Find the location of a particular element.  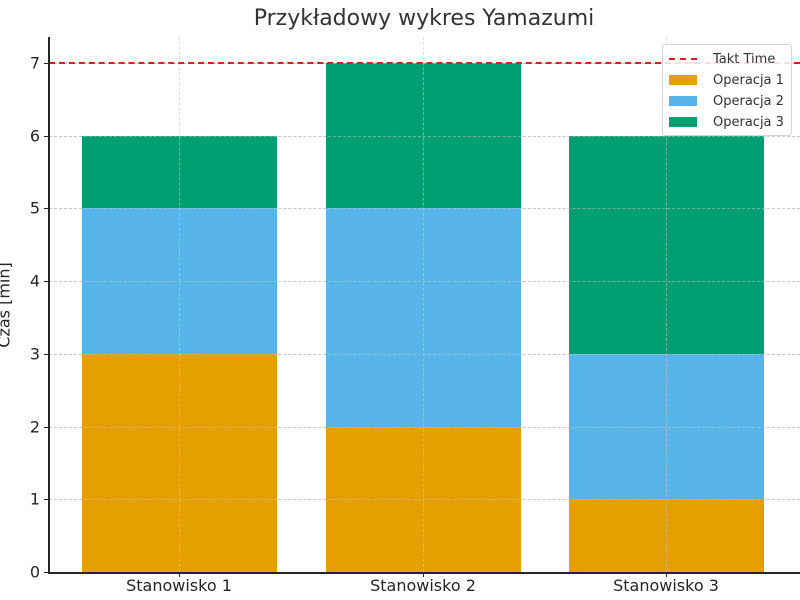

dashed-line-icon is located at coordinates (683, 59).